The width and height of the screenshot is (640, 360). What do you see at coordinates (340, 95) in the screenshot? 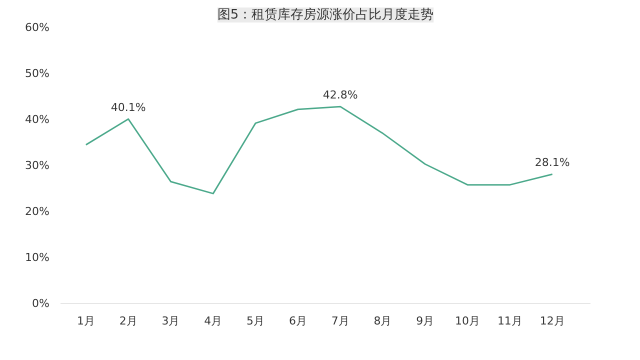
I see `data-label: 42.8%` at bounding box center [340, 95].